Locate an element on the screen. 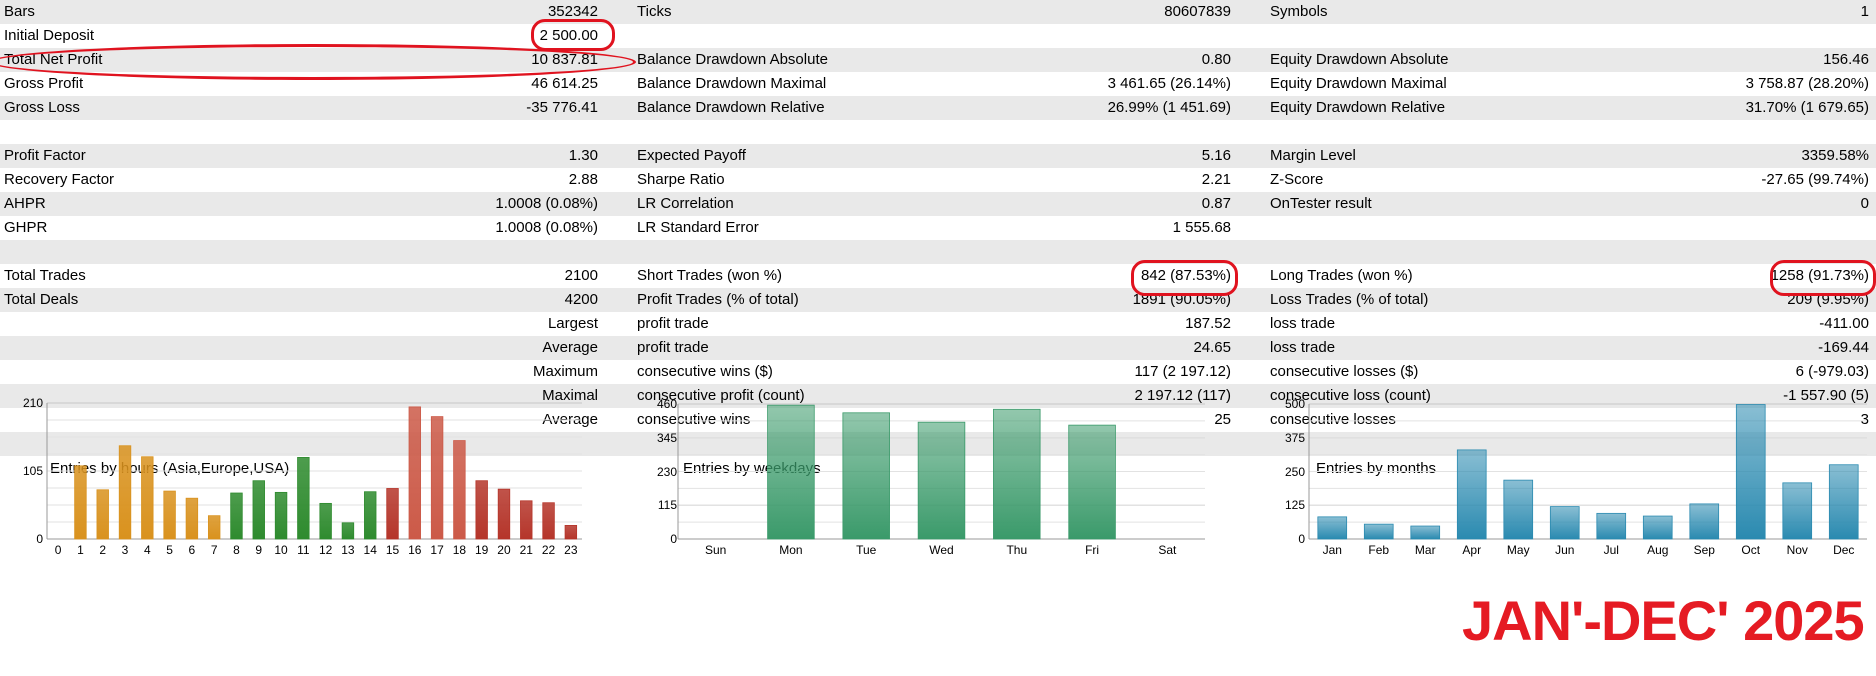 The height and width of the screenshot is (676, 1876). y-tick-label: 0 is located at coordinates (39, 539).